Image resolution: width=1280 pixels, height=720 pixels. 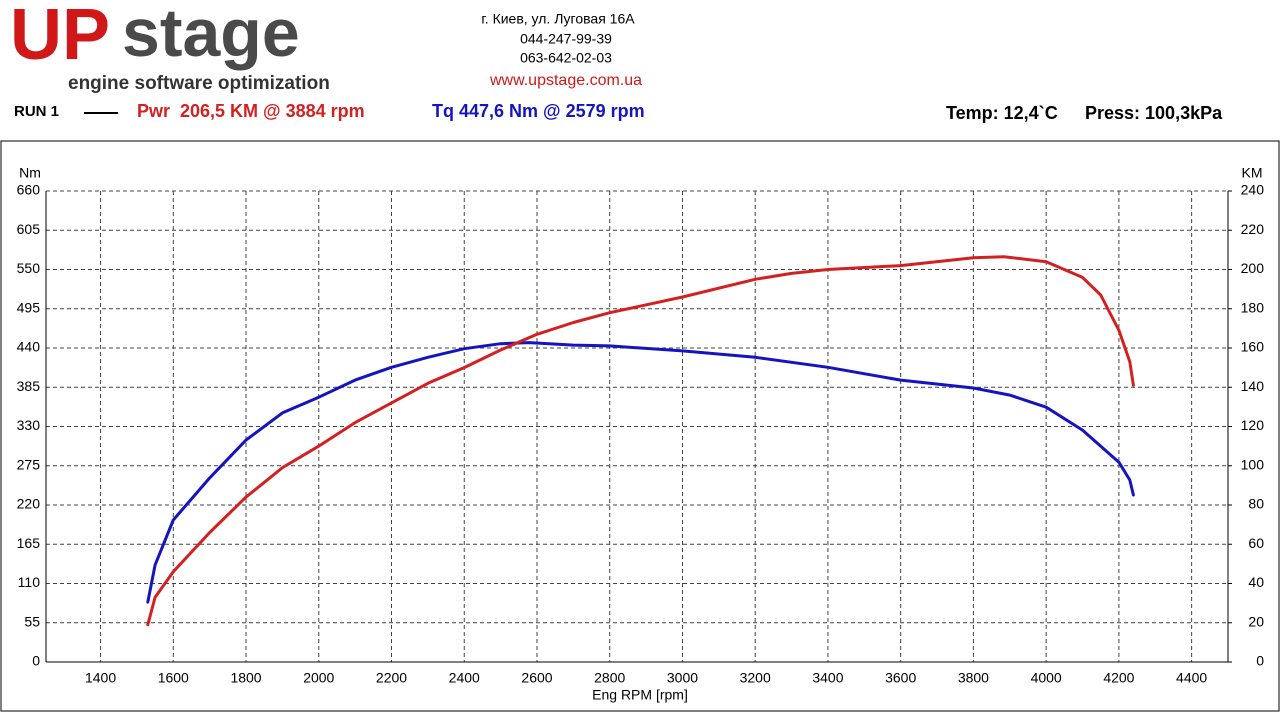 What do you see at coordinates (29, 425) in the screenshot?
I see `y-tick-label: 330` at bounding box center [29, 425].